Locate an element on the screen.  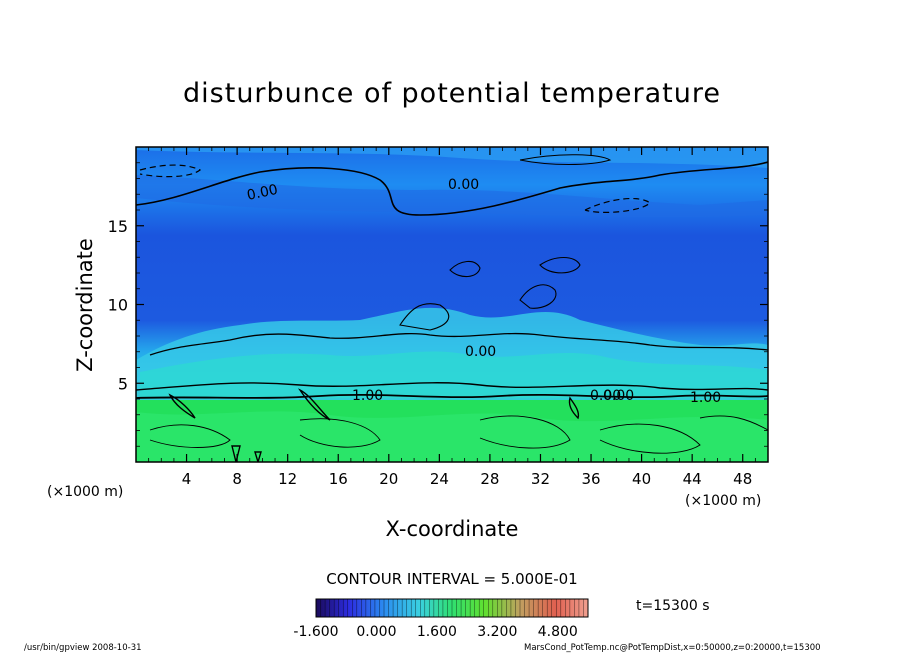
x-tick-label: 4 is located at coordinates (187, 479).